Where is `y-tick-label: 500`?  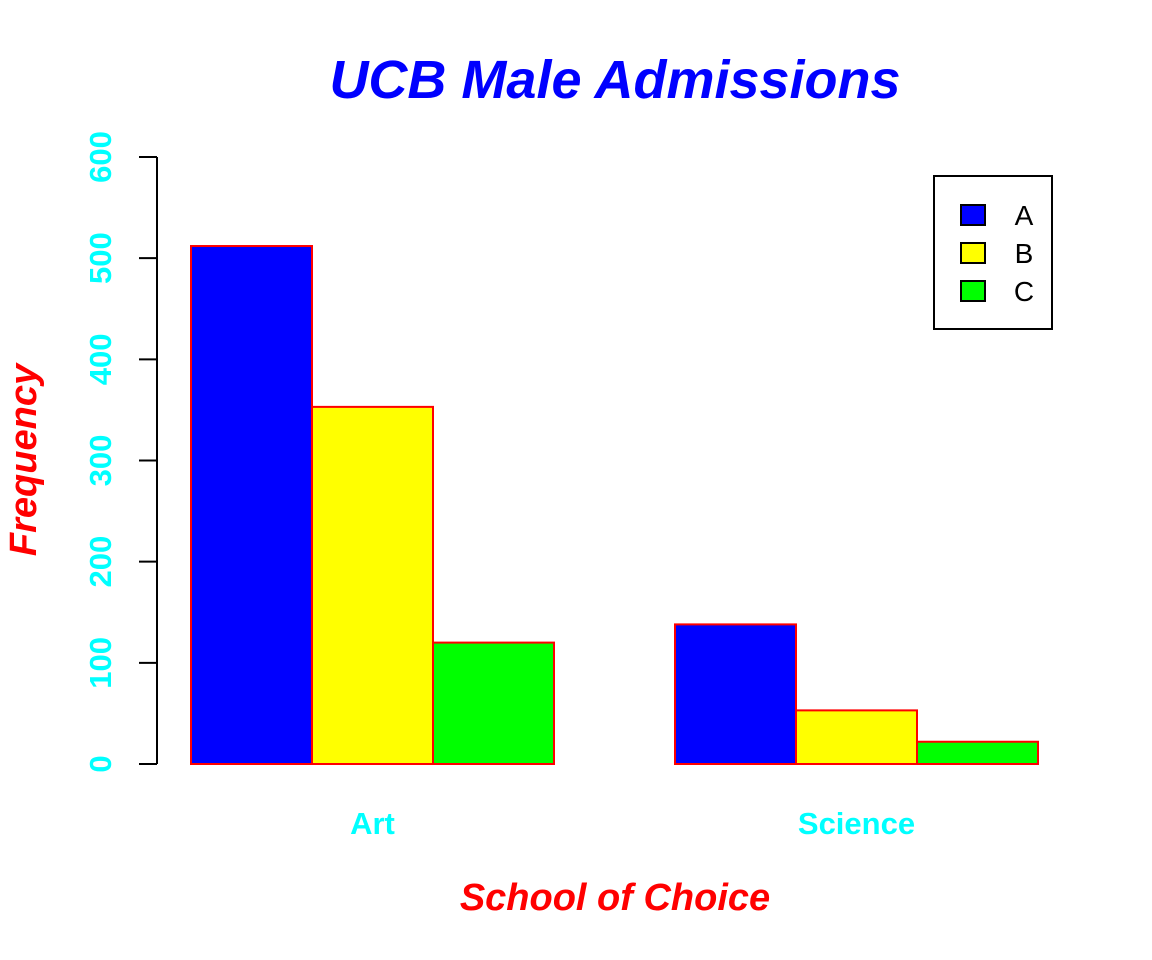 y-tick-label: 500 is located at coordinates (100, 258).